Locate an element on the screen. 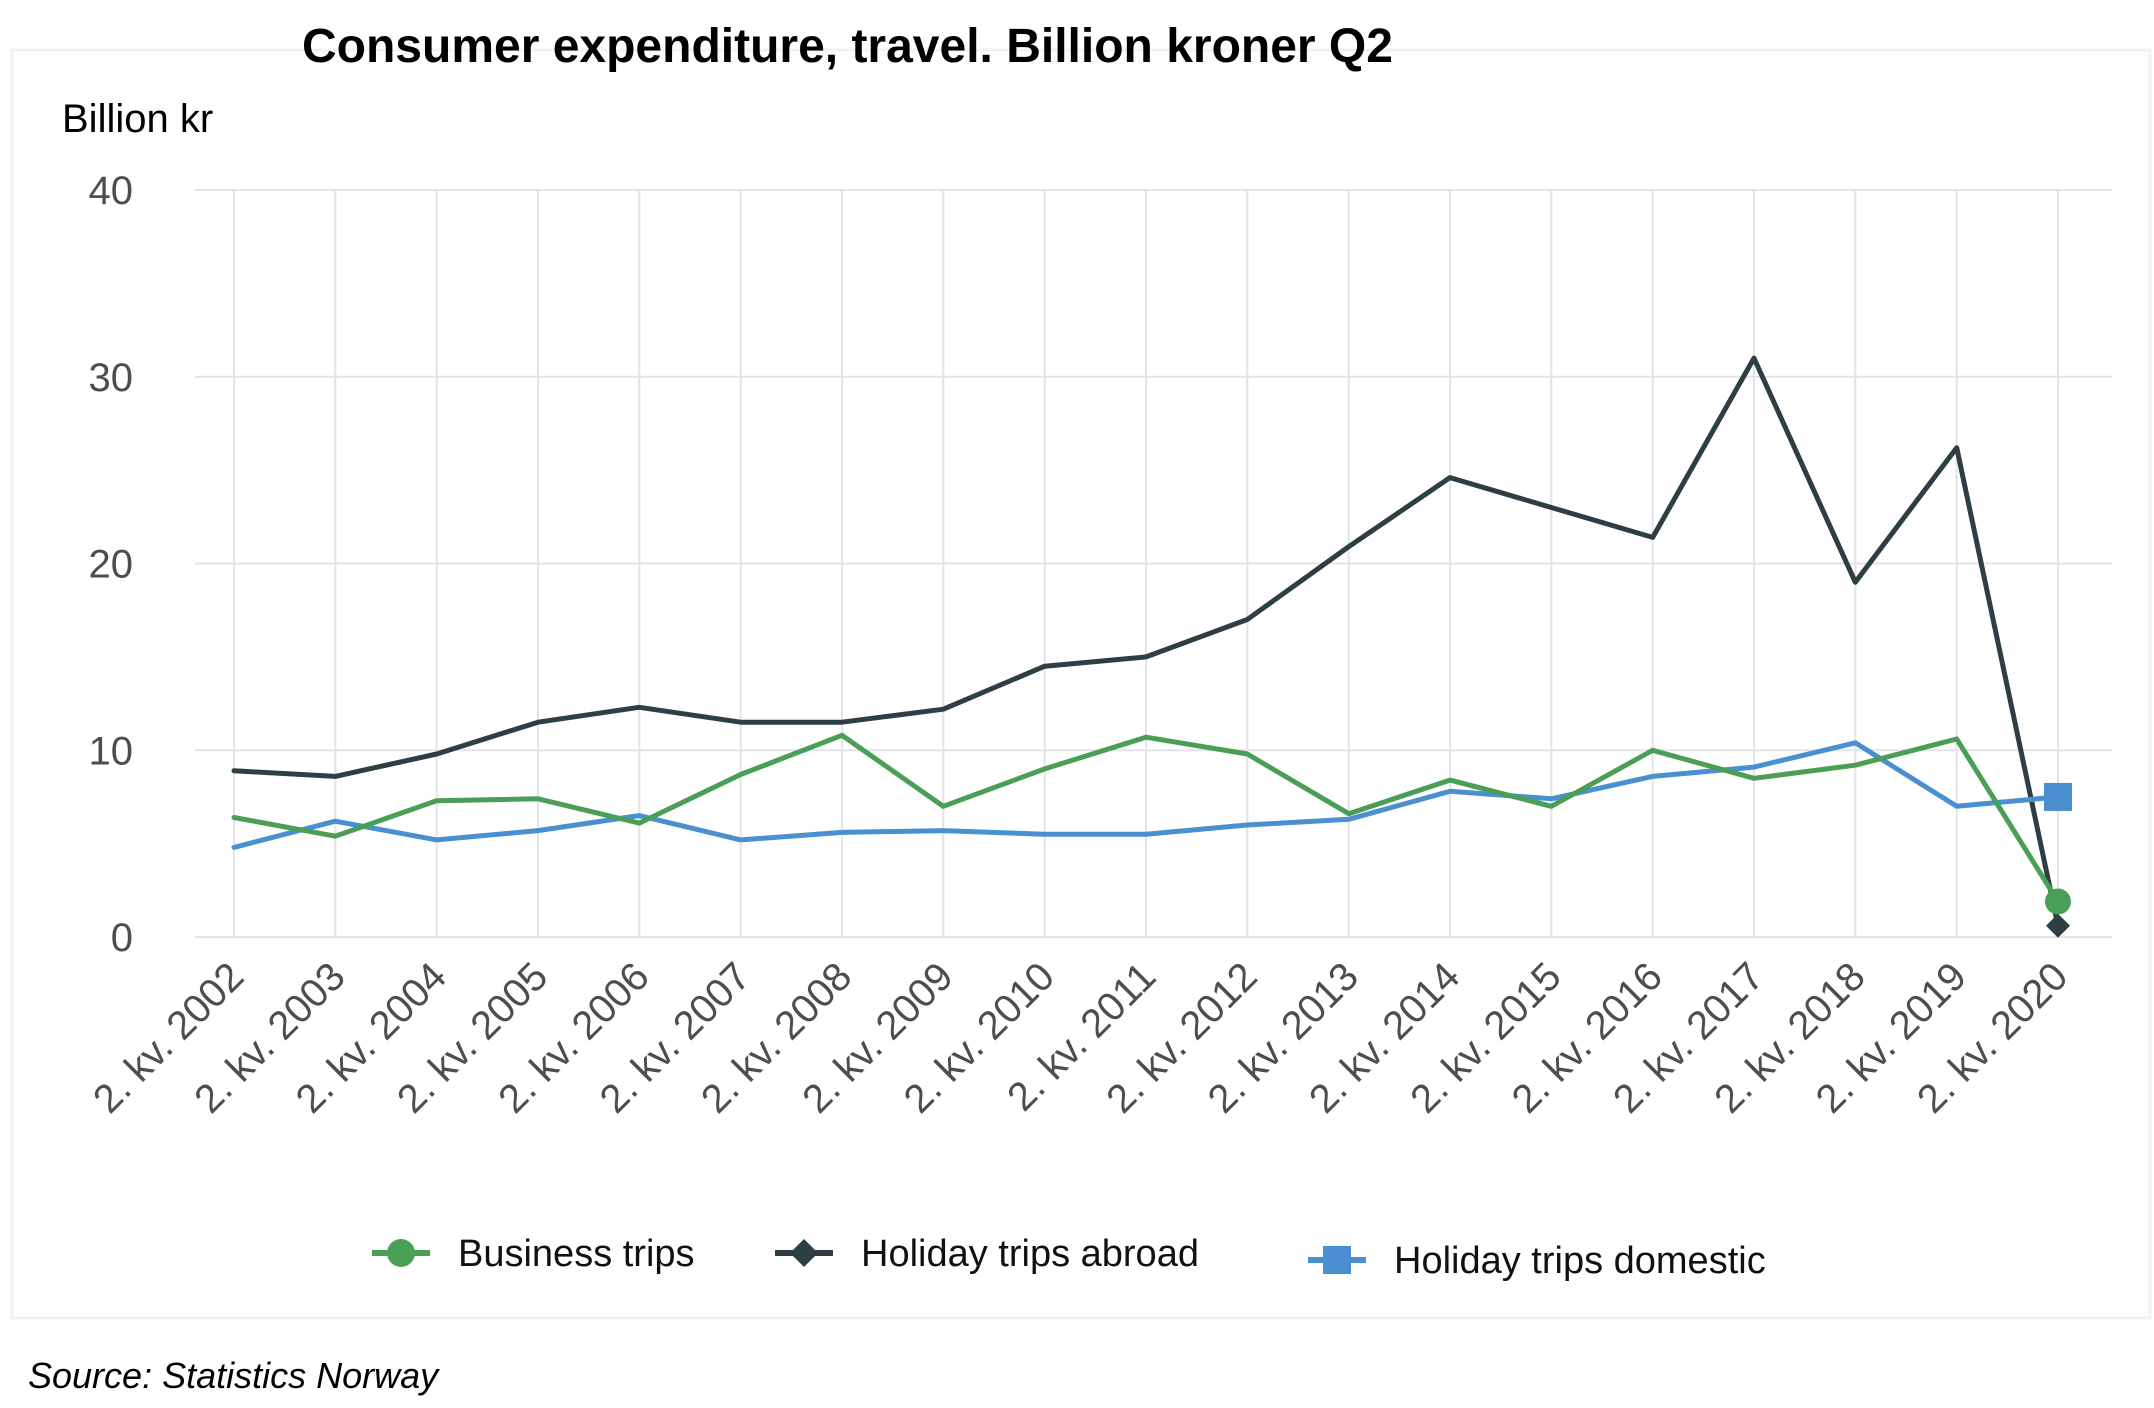 This screenshot has width=2154, height=1408. y-unit-label: Billion kr is located at coordinates (137, 119).